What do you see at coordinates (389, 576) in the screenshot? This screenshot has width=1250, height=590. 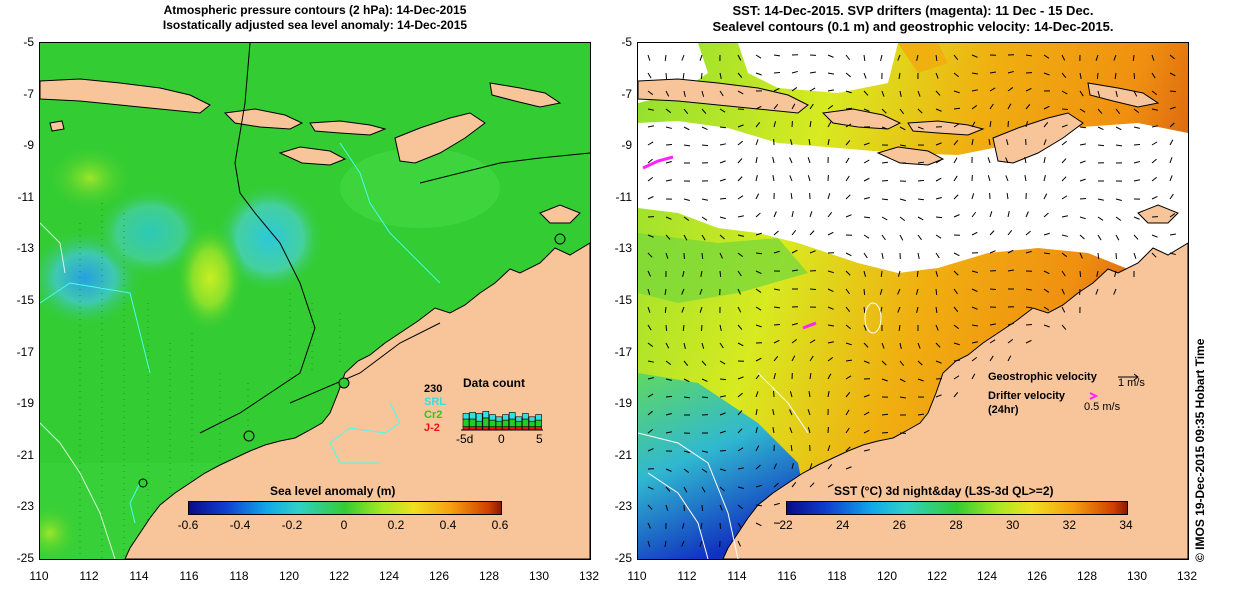 I see `lon-tick-left: 124` at bounding box center [389, 576].